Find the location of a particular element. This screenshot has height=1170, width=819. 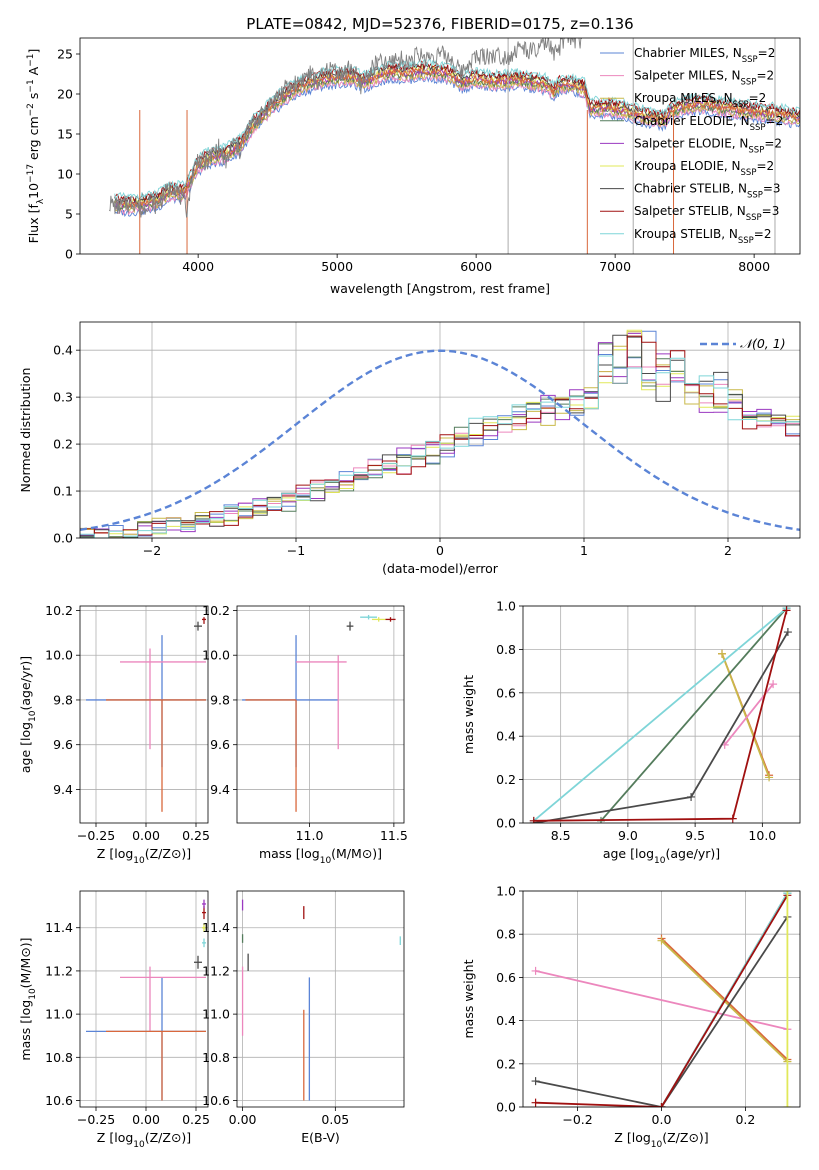

x-tick-label: 6000 is located at coordinates (476, 266).